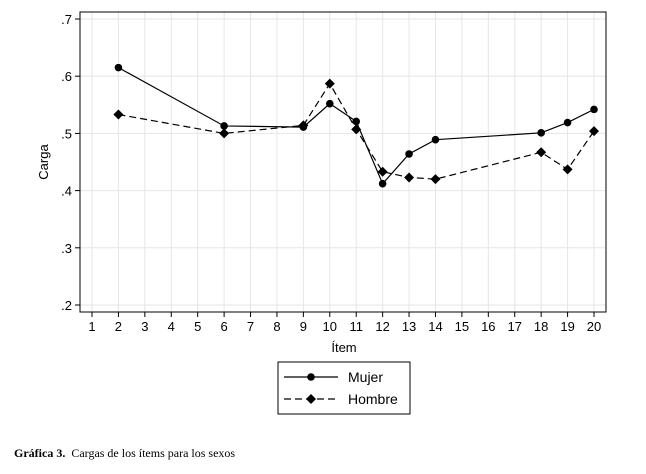 This screenshot has width=646, height=474. What do you see at coordinates (356, 326) in the screenshot?
I see `x-tick-label: 11` at bounding box center [356, 326].